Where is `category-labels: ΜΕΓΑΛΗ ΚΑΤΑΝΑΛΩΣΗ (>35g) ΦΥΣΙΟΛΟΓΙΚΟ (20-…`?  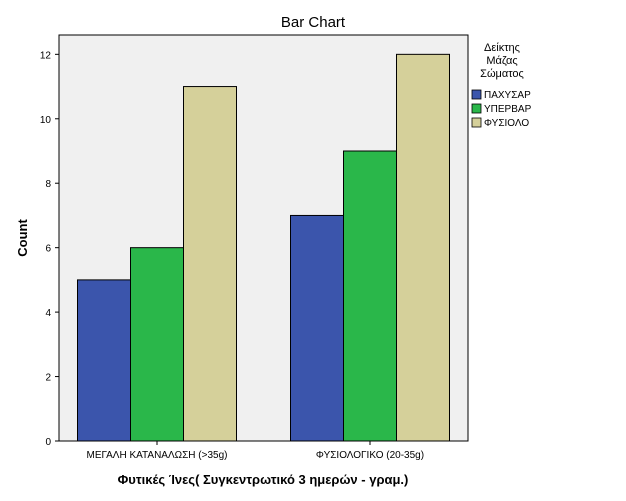
category-labels: ΜΕΓΑΛΗ ΚΑΤΑΝΑΛΩΣΗ (>35g) ΦΥΣΙΟΛΟΓΙΚΟ (20-… is located at coordinates (255, 451).